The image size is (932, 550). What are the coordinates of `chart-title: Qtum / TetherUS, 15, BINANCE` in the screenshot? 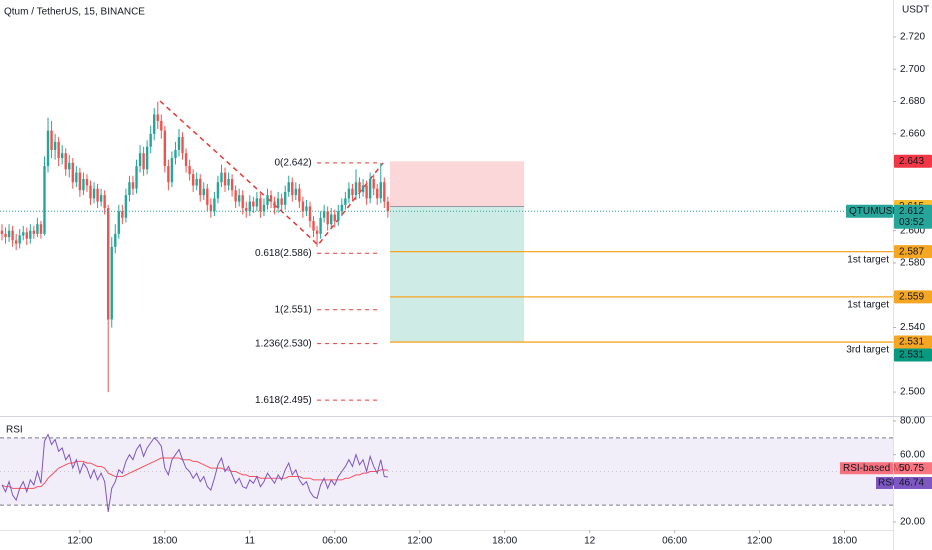 It's located at (74, 12).